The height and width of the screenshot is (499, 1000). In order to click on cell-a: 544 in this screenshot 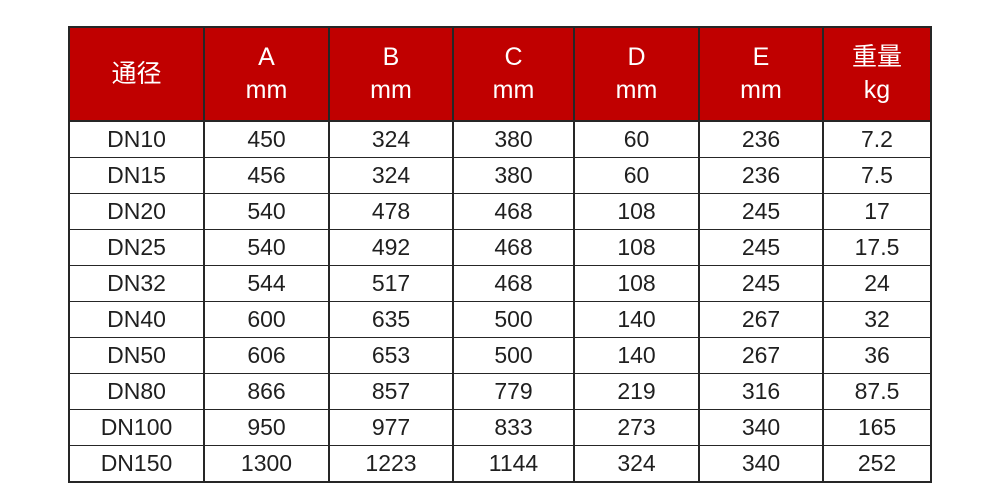, I will do `click(266, 283)`.